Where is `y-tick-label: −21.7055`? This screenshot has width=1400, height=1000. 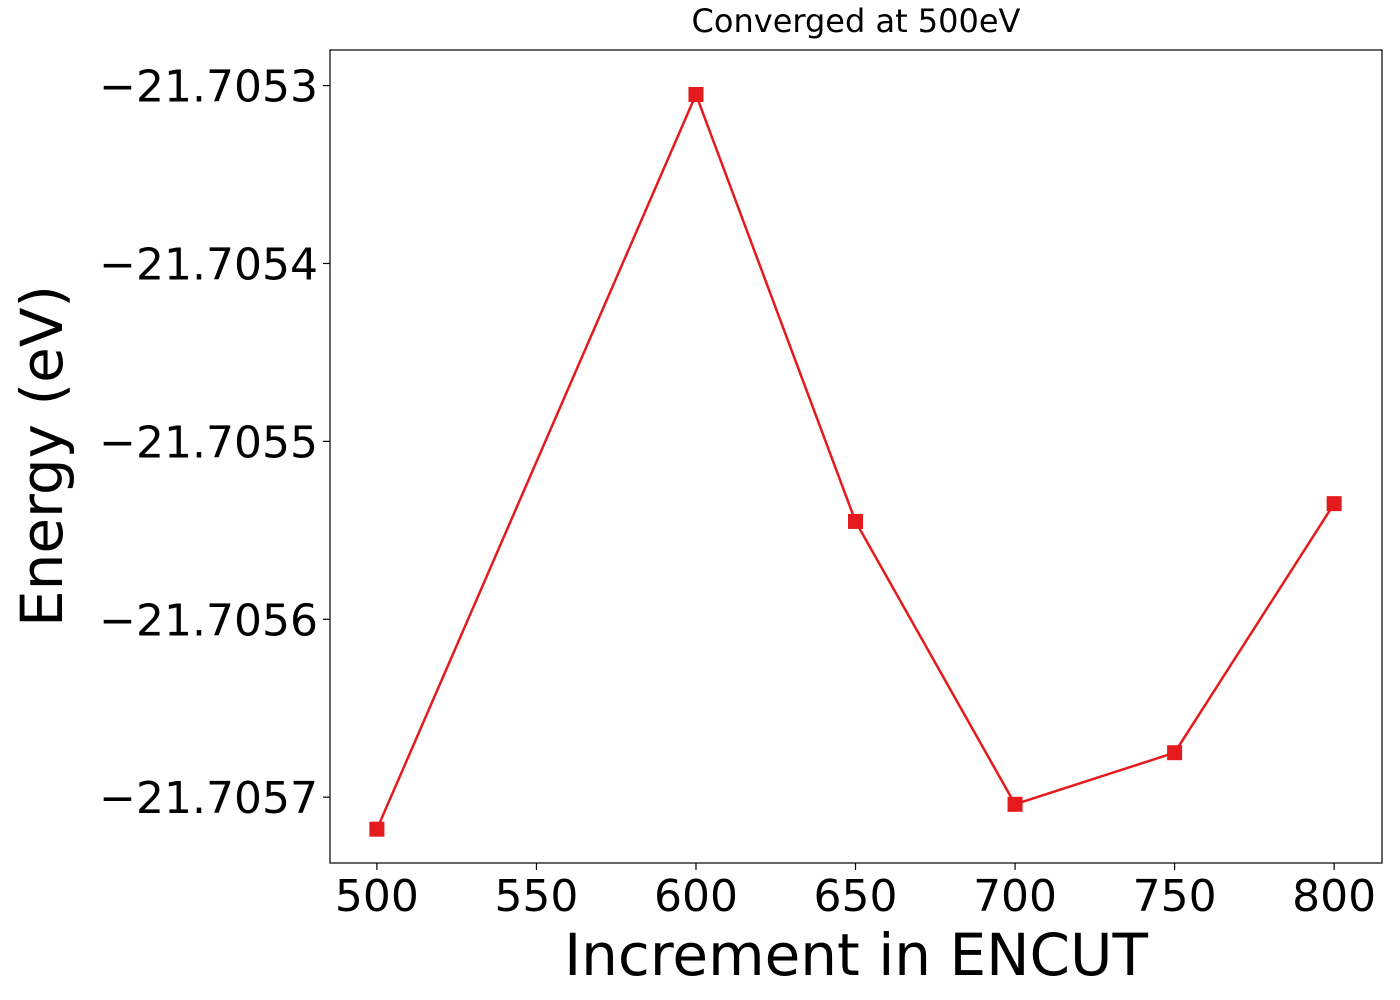
y-tick-label: −21.7055 is located at coordinates (208, 442).